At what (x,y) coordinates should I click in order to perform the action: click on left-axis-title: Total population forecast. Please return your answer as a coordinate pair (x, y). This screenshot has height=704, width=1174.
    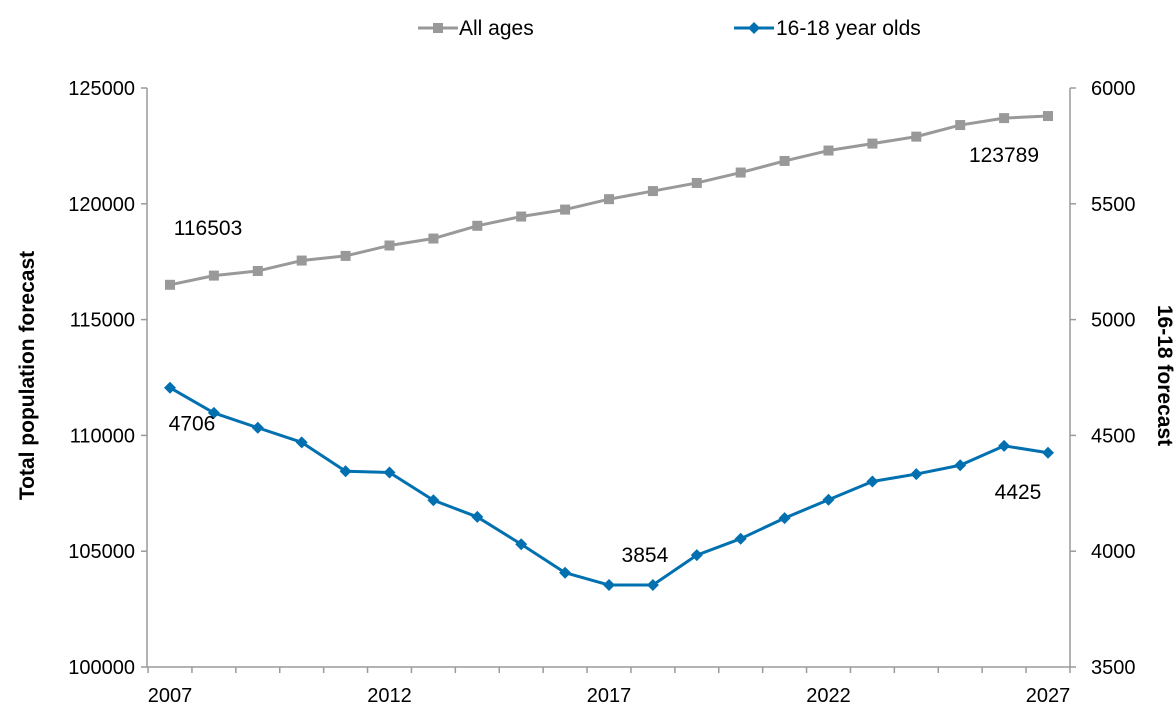
    Looking at the image, I should click on (27, 375).